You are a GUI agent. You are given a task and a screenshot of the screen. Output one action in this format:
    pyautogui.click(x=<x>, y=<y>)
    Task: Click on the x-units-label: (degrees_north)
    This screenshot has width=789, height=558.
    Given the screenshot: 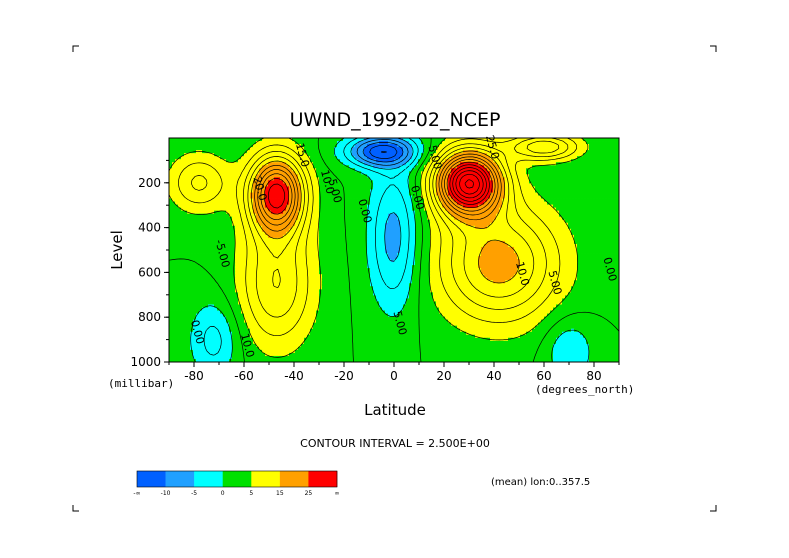 What is the action you would take?
    pyautogui.click(x=584, y=389)
    